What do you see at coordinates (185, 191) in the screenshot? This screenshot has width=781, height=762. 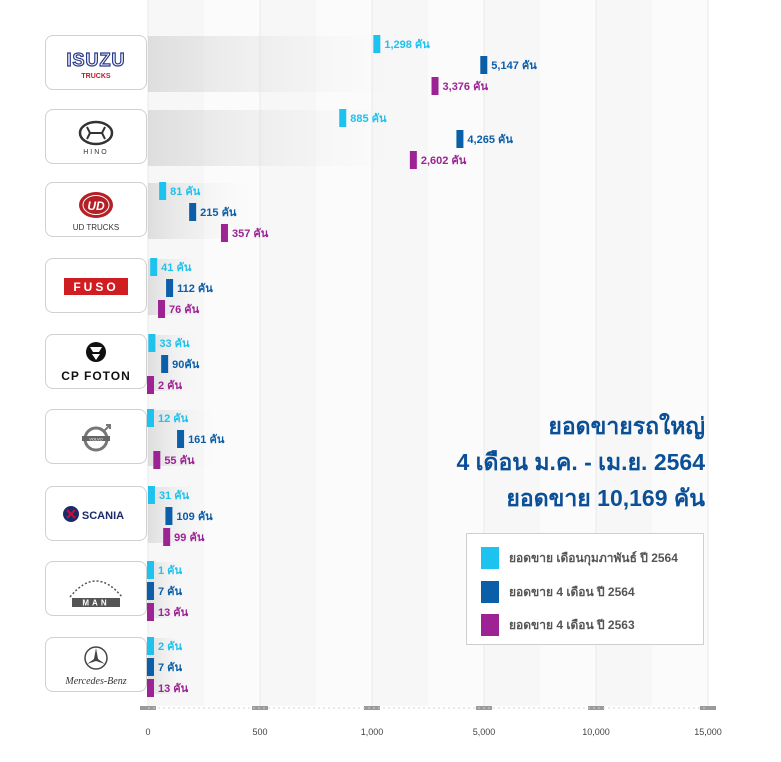 I see `data-label: 81 คัน` at bounding box center [185, 191].